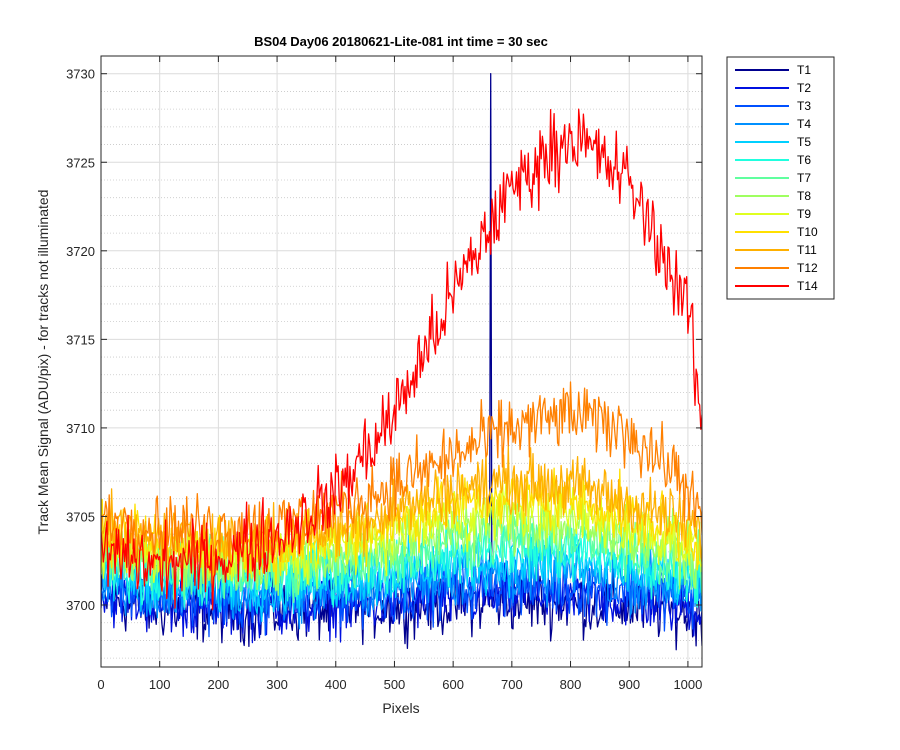 The image size is (900, 750). What do you see at coordinates (804, 88) in the screenshot?
I see `legend-label-t2: T2` at bounding box center [804, 88].